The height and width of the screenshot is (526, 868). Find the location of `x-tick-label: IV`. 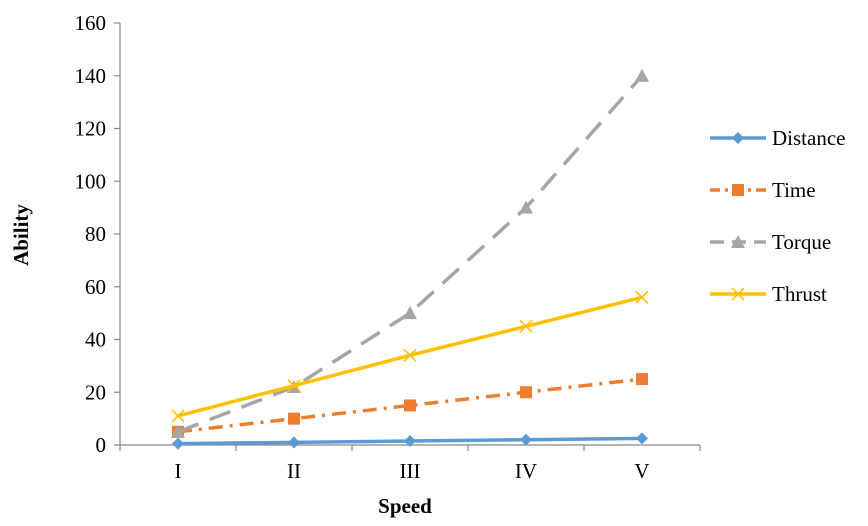

x-tick-label: IV is located at coordinates (526, 471).